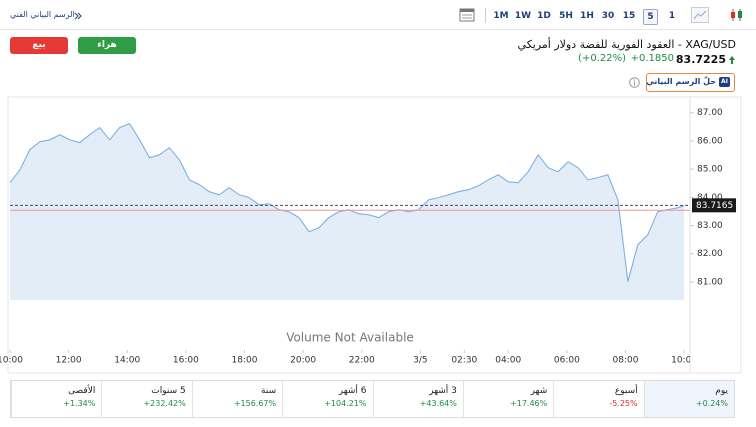 This screenshot has height=427, width=756. Describe the element at coordinates (529, 403) in the screenshot. I see `period-change: +17.46%` at that location.